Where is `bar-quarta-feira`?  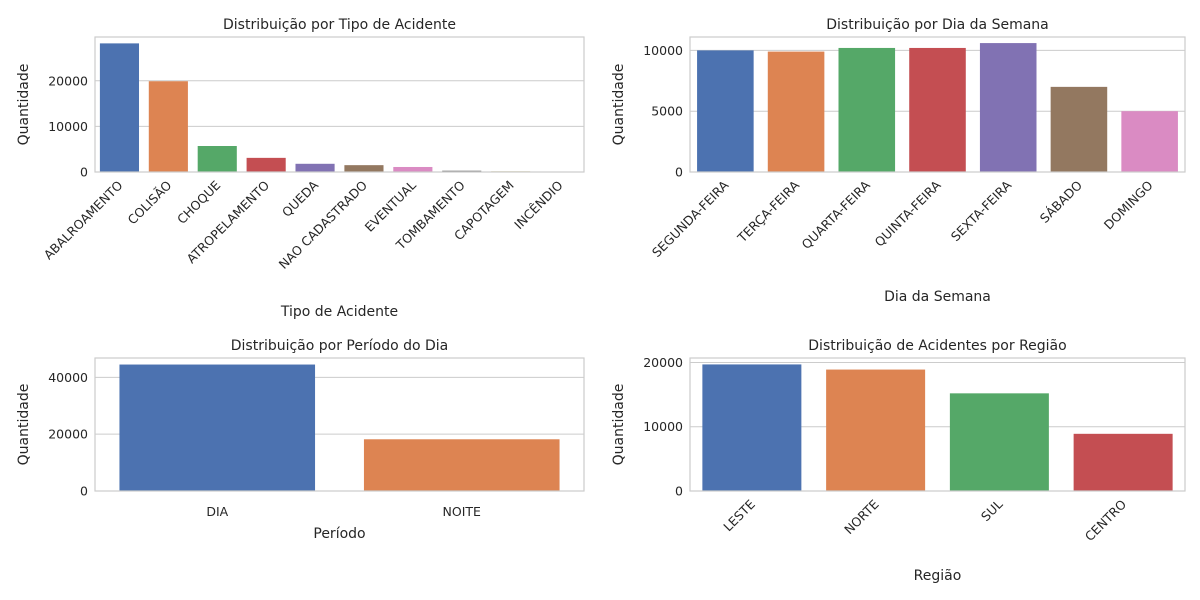 bar-quarta-feira is located at coordinates (867, 109).